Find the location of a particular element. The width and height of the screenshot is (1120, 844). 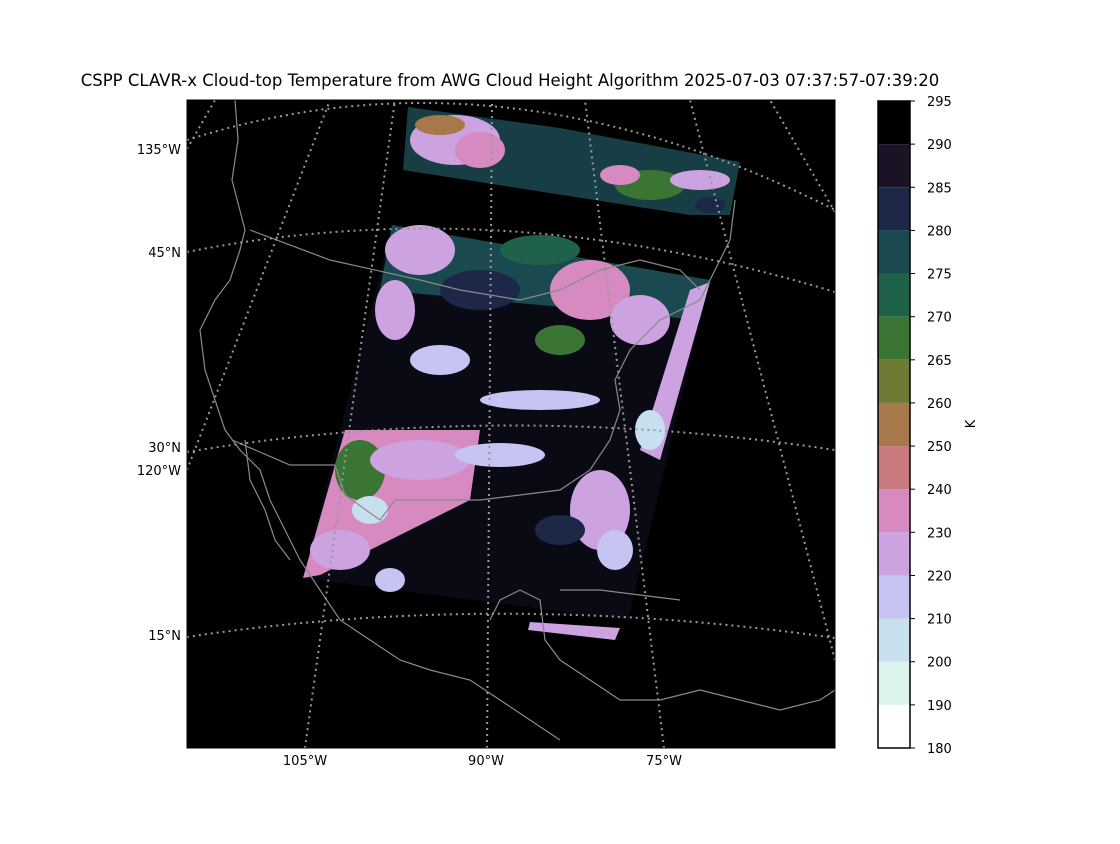

colorbar-label: K is located at coordinates (971, 423).